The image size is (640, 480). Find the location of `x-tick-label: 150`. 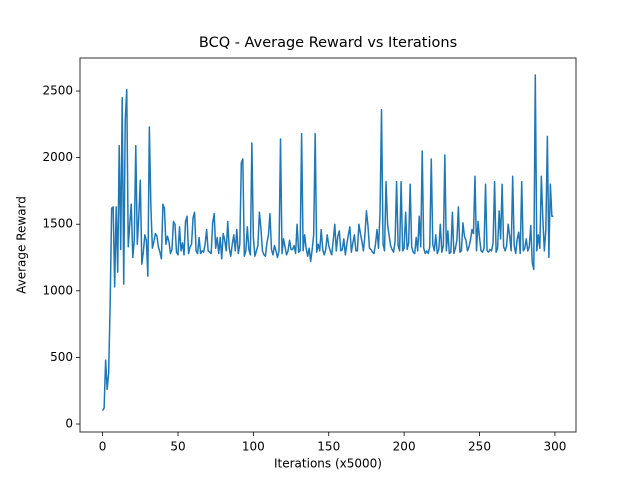

x-tick-label: 150 is located at coordinates (328, 447).